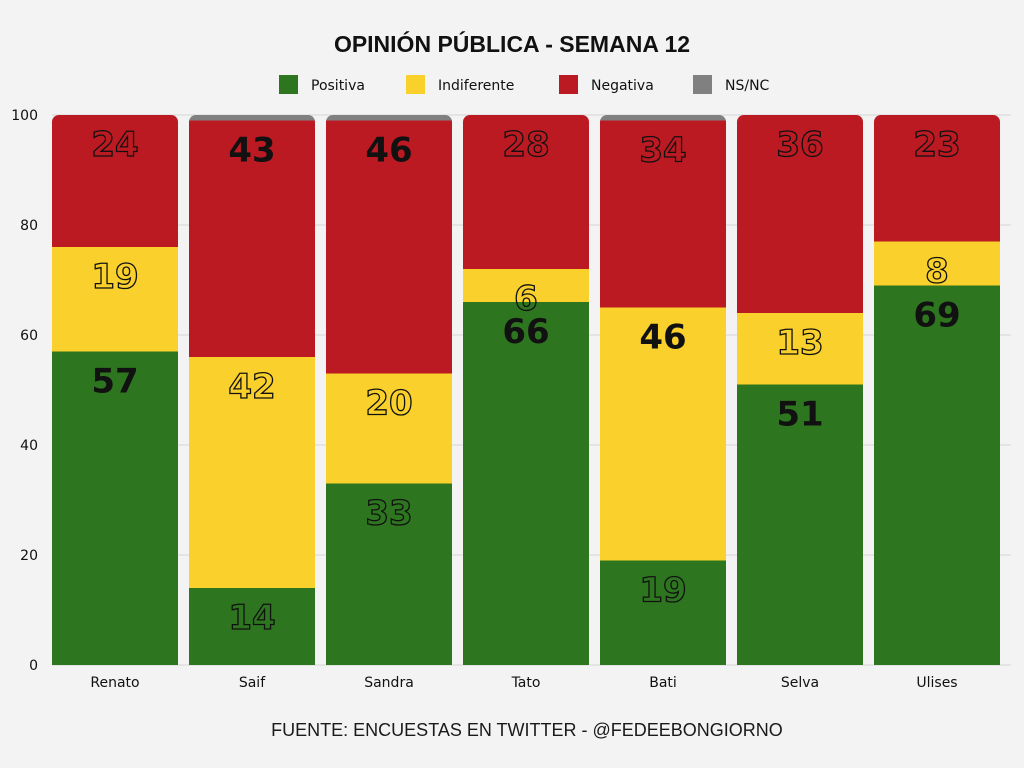 Image resolution: width=1024 pixels, height=768 pixels. Describe the element at coordinates (389, 574) in the screenshot. I see `bar-segment-sandra-positiva` at that location.